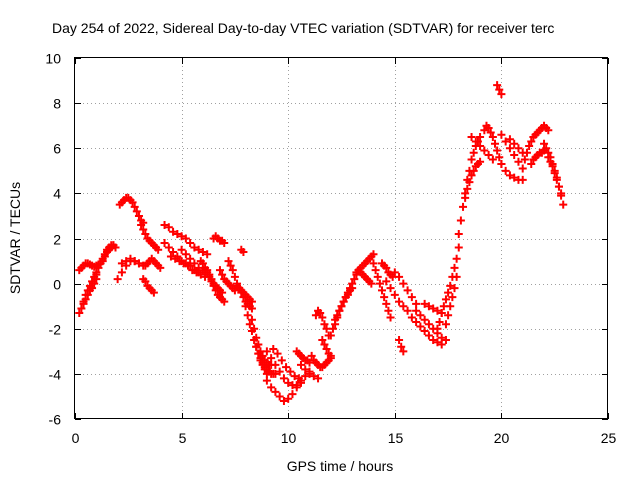  I want to click on data-series-arc17, so click(215, 281).